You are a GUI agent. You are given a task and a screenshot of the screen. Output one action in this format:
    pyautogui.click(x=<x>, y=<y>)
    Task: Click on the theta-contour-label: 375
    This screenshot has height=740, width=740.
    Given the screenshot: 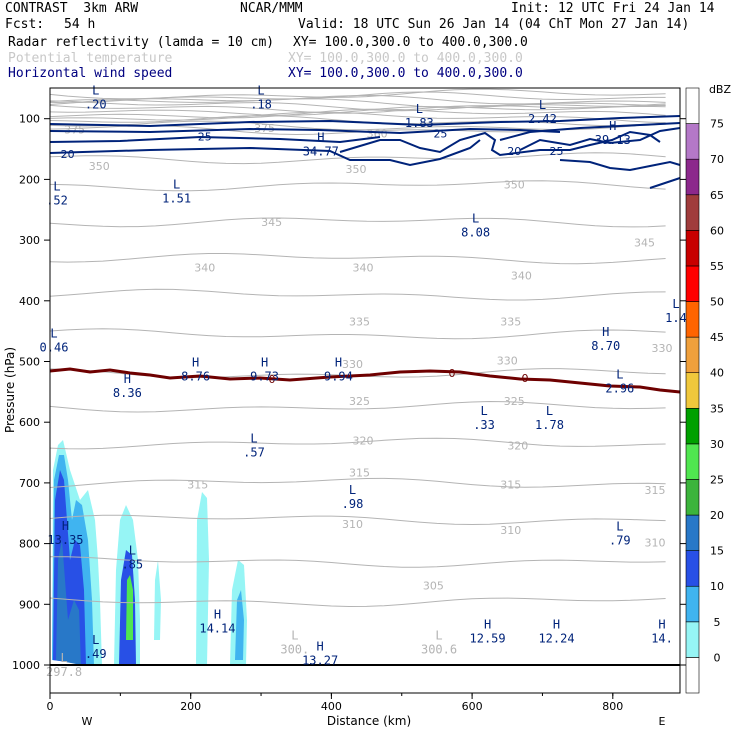 What is the action you would take?
    pyautogui.click(x=74, y=130)
    